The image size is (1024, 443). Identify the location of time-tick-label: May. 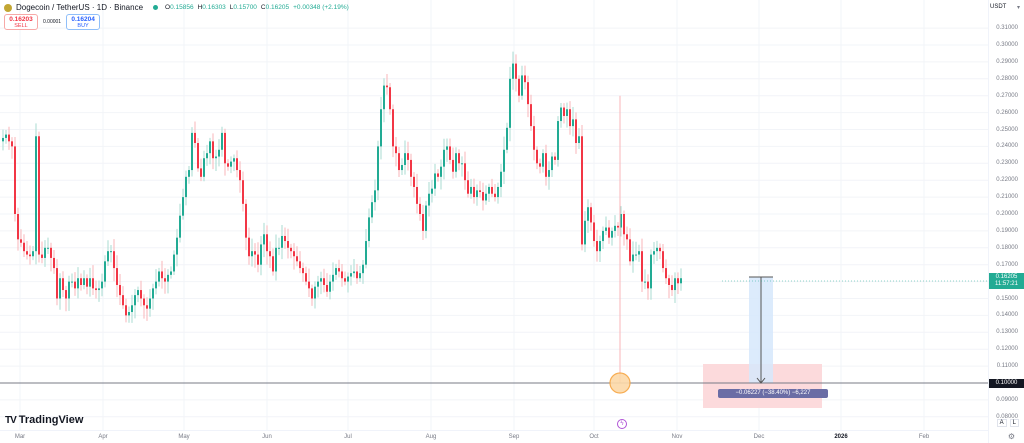
(184, 437).